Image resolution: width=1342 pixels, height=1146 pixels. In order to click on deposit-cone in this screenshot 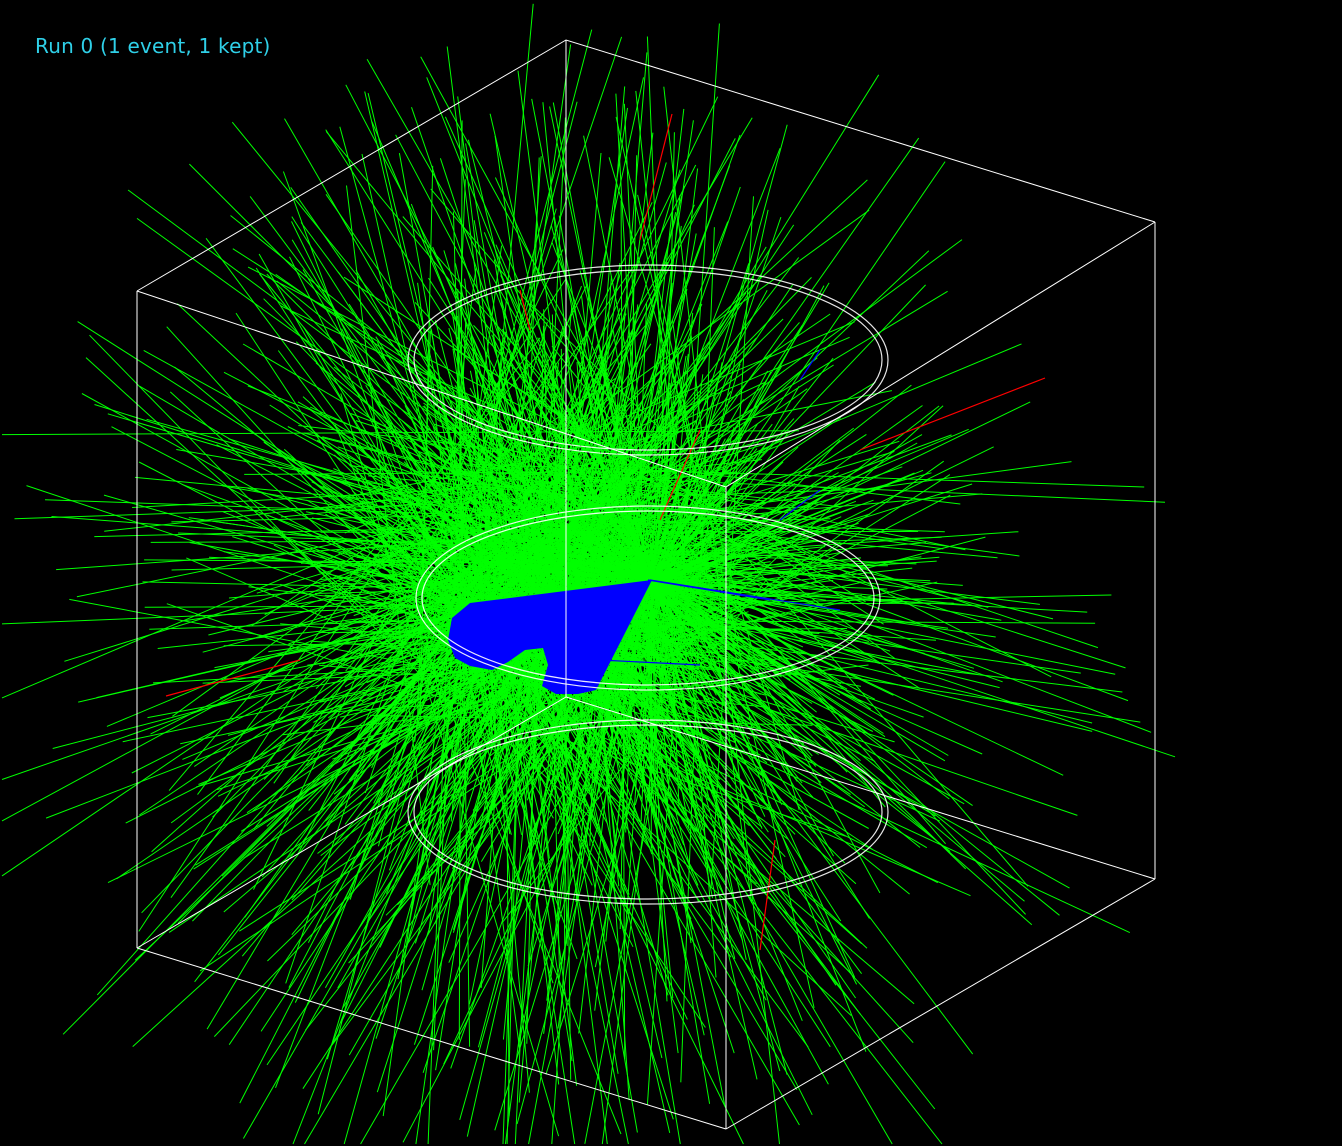, I will do `click(550, 637)`.